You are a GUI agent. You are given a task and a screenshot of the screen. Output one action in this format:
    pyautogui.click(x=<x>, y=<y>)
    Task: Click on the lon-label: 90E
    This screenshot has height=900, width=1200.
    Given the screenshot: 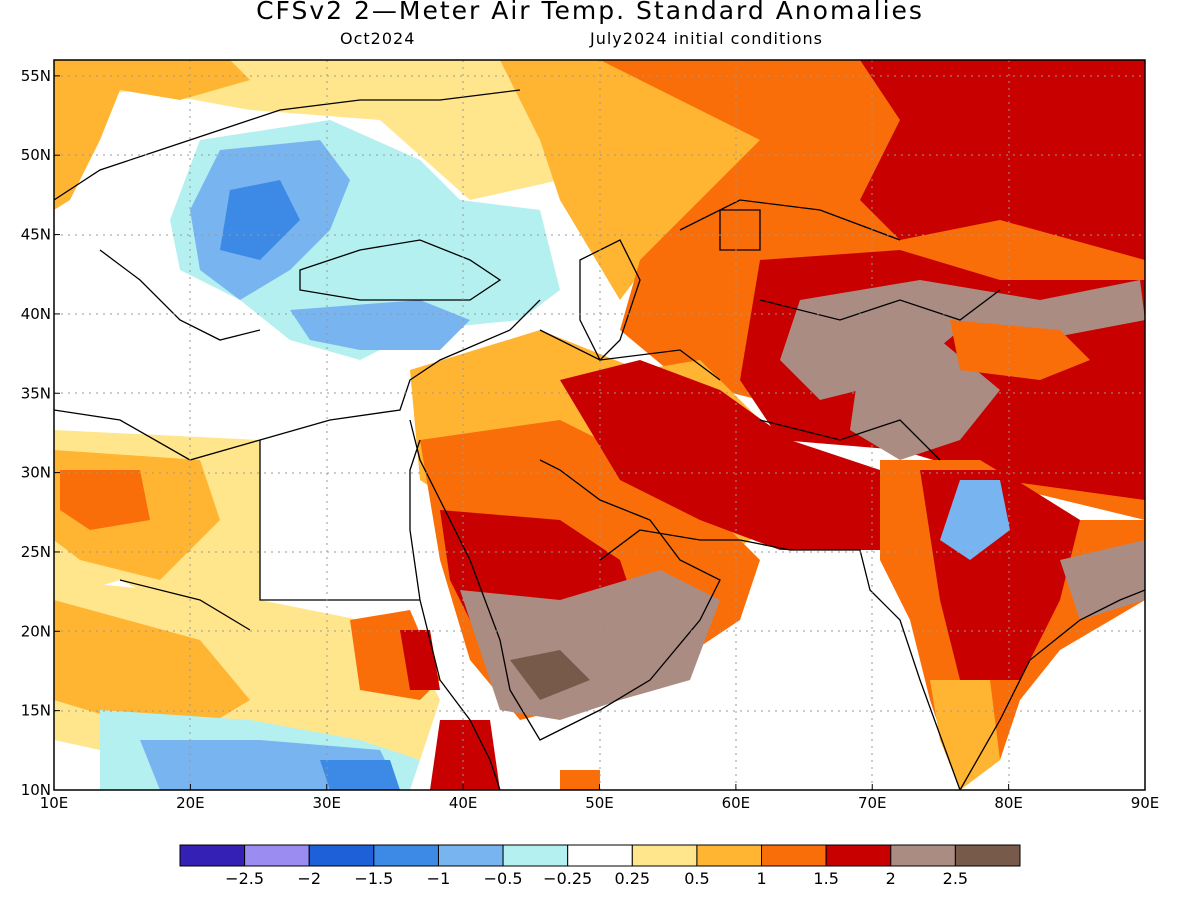 What is the action you would take?
    pyautogui.click(x=1145, y=803)
    